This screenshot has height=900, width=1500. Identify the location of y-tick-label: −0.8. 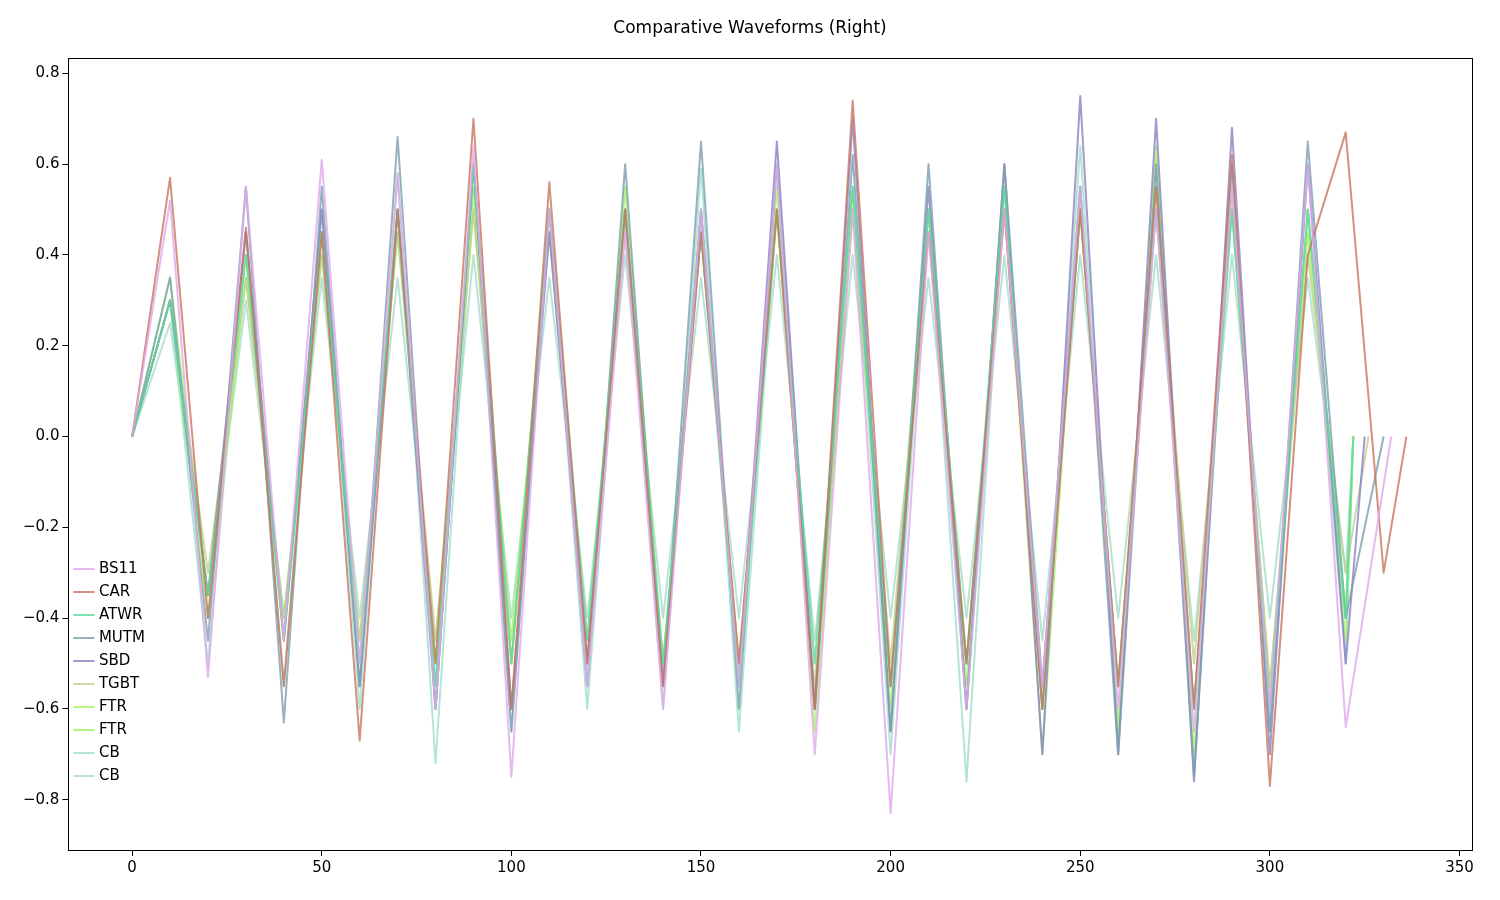
(41, 798).